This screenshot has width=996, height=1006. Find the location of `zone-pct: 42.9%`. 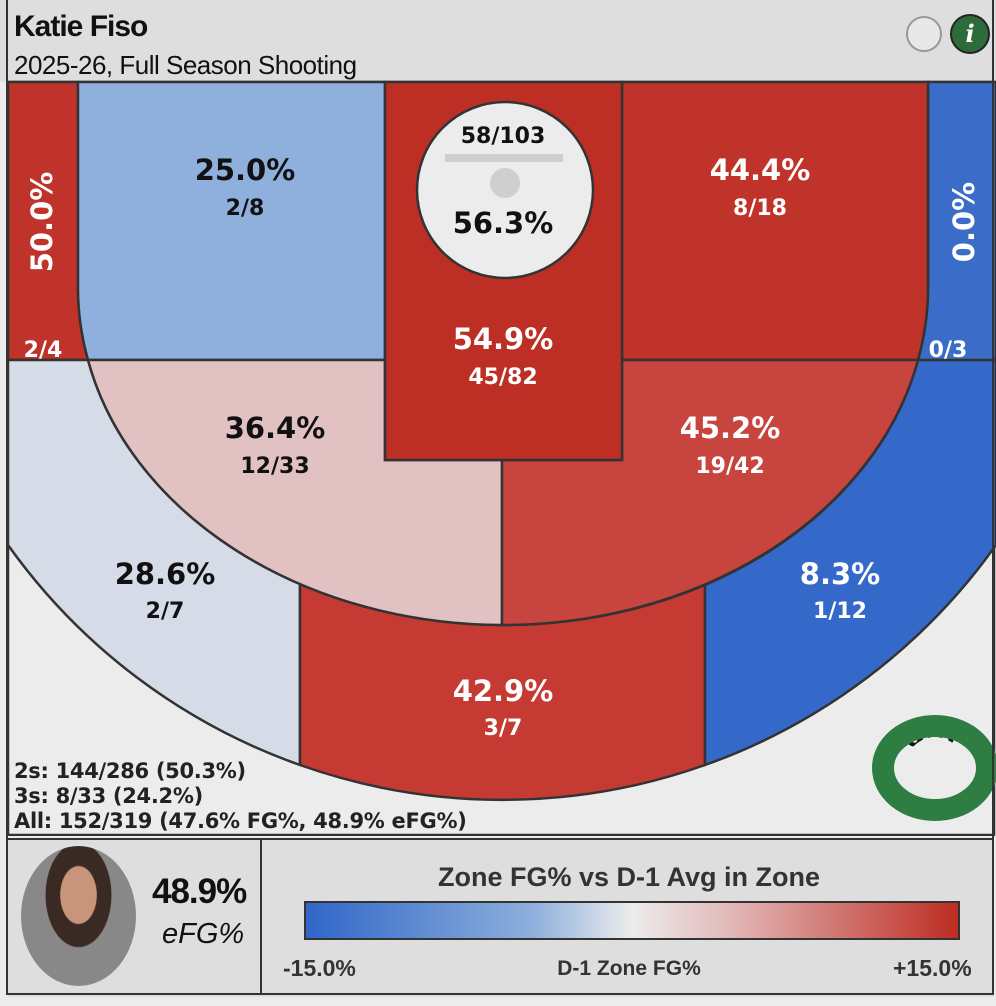

zone-pct: 42.9% is located at coordinates (503, 691).